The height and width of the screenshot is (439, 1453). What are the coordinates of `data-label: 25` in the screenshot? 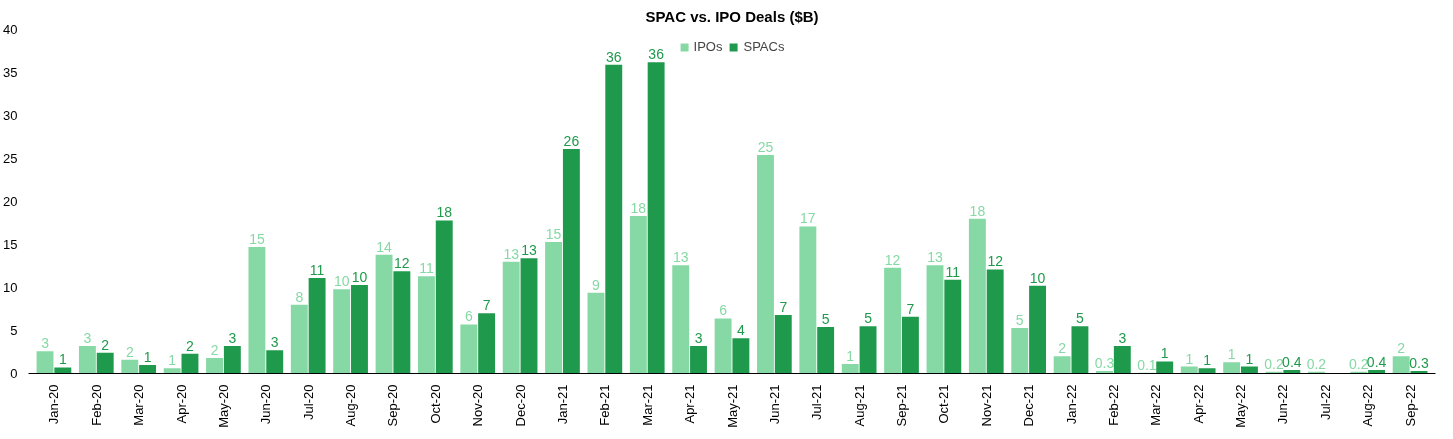 It's located at (765, 147).